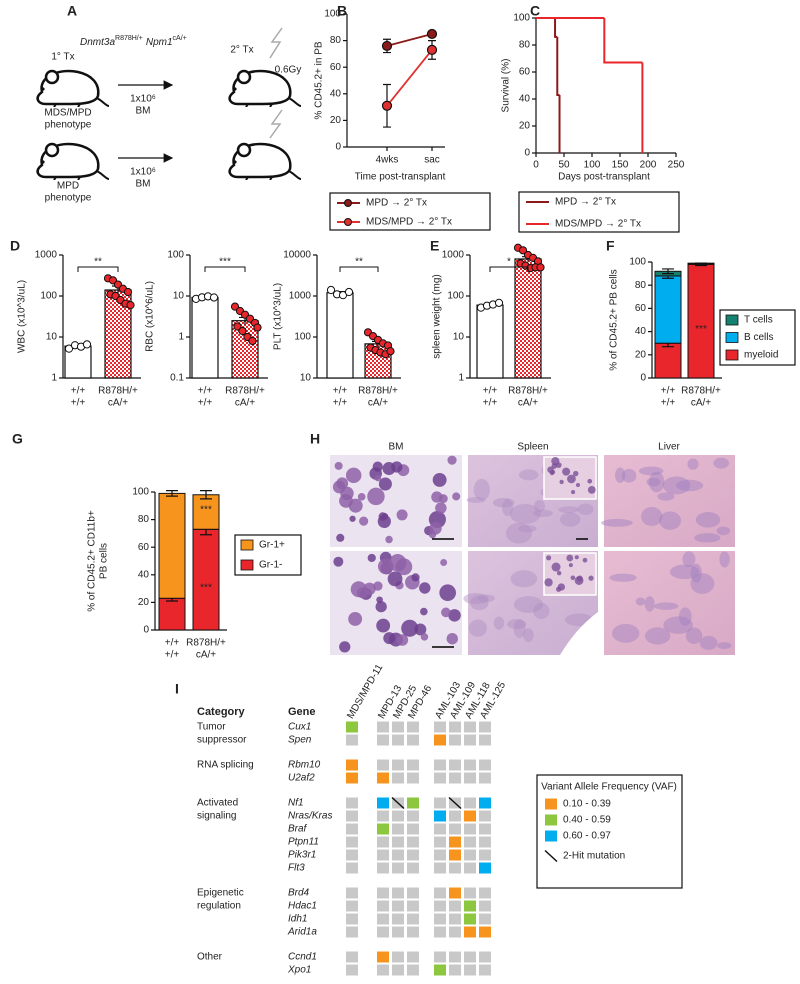  What do you see at coordinates (359, 269) in the screenshot?
I see `significance-bracket` at bounding box center [359, 269].